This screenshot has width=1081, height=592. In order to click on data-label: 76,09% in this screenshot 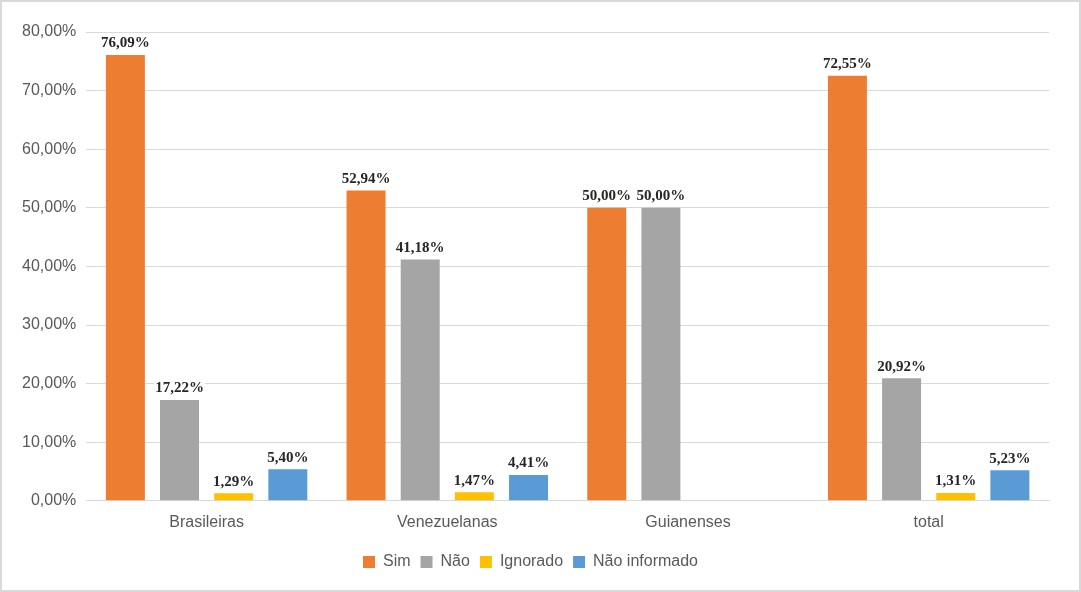, I will do `click(125, 42)`.